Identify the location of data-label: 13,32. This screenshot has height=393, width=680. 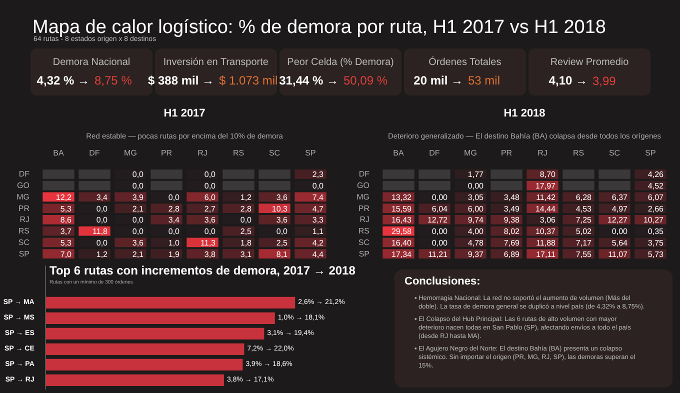
(401, 197).